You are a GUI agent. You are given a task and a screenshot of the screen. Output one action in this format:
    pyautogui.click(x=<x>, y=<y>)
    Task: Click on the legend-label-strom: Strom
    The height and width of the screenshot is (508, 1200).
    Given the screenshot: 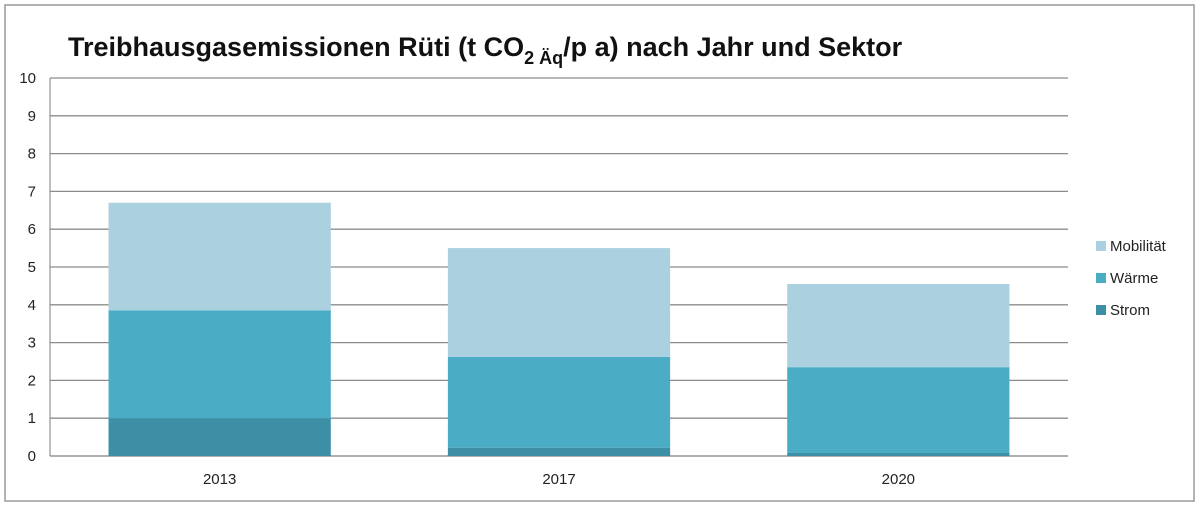 What is the action you would take?
    pyautogui.click(x=1130, y=310)
    